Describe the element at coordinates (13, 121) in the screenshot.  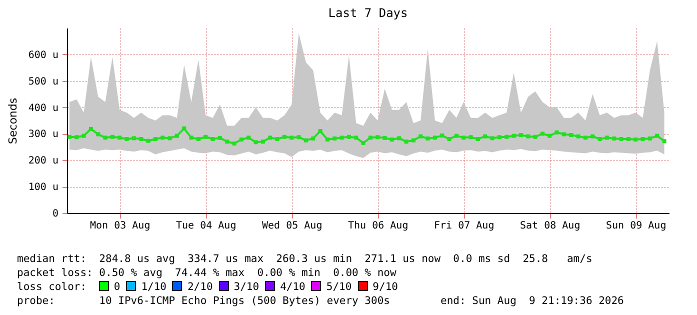
I see `y-axis-title: Seconds` at that location.